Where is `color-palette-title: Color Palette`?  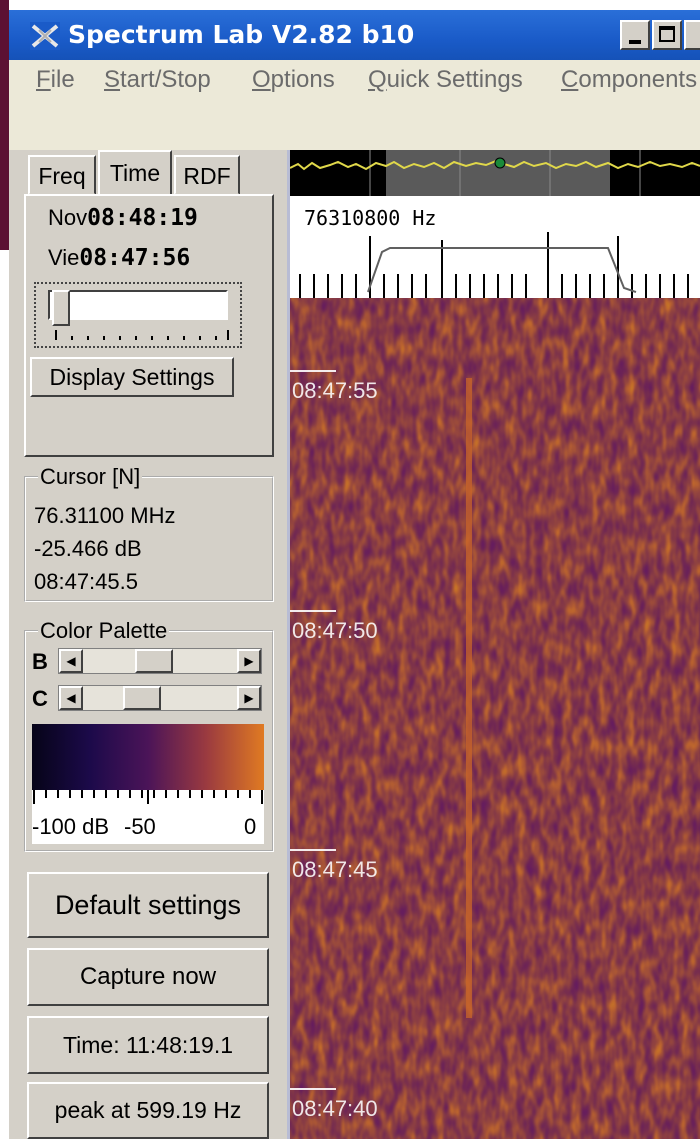 color-palette-title: Color Palette is located at coordinates (104, 631).